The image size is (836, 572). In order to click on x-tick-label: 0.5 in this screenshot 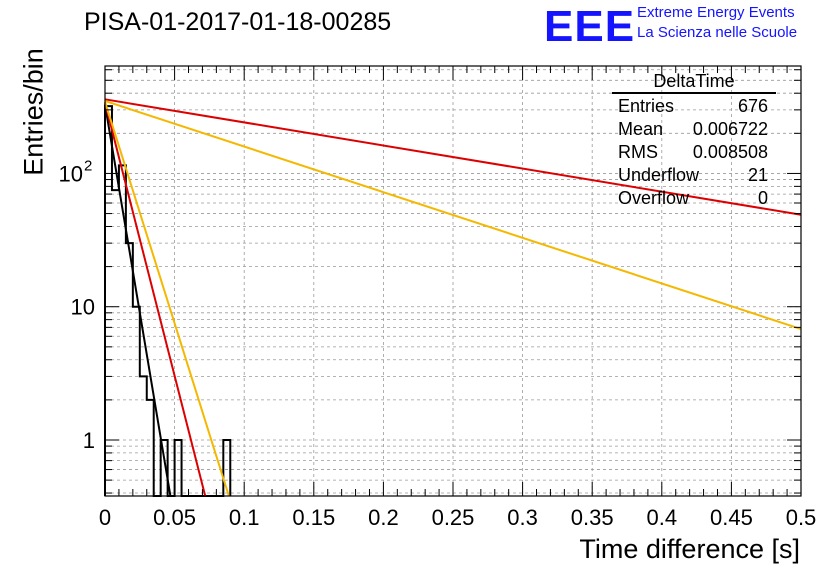, I will do `click(801, 517)`.